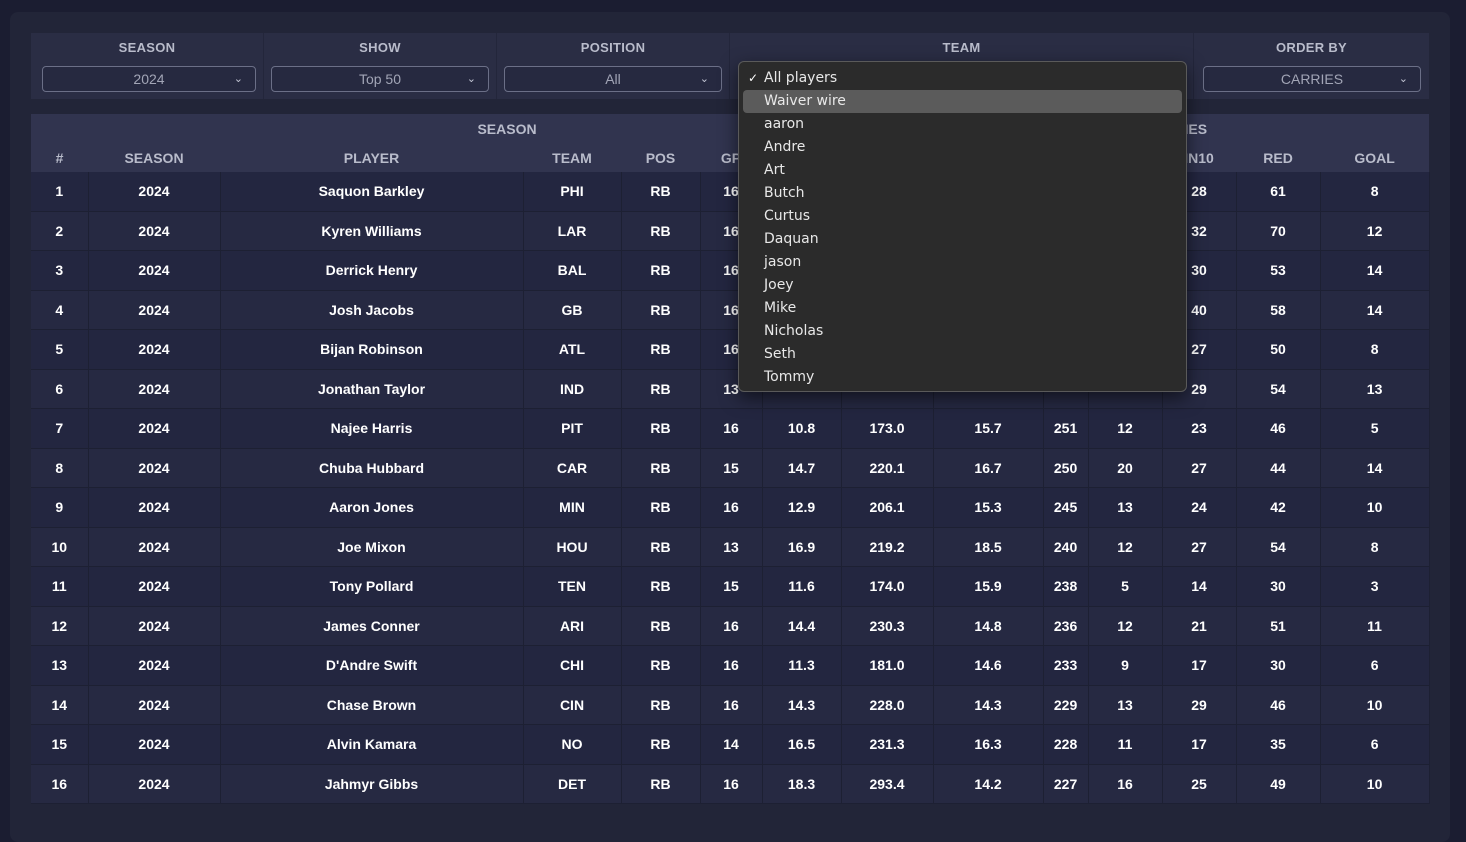  Describe the element at coordinates (774, 170) in the screenshot. I see `team-option-label: Art` at that location.